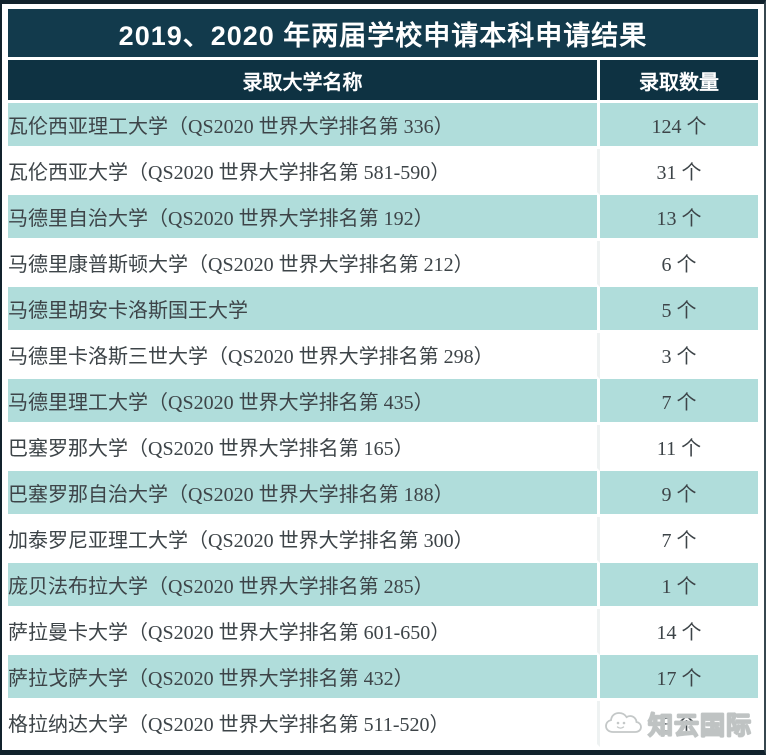  I want to click on page-title: 2019、2020 年两届学校申请本科申请结果, so click(383, 33).